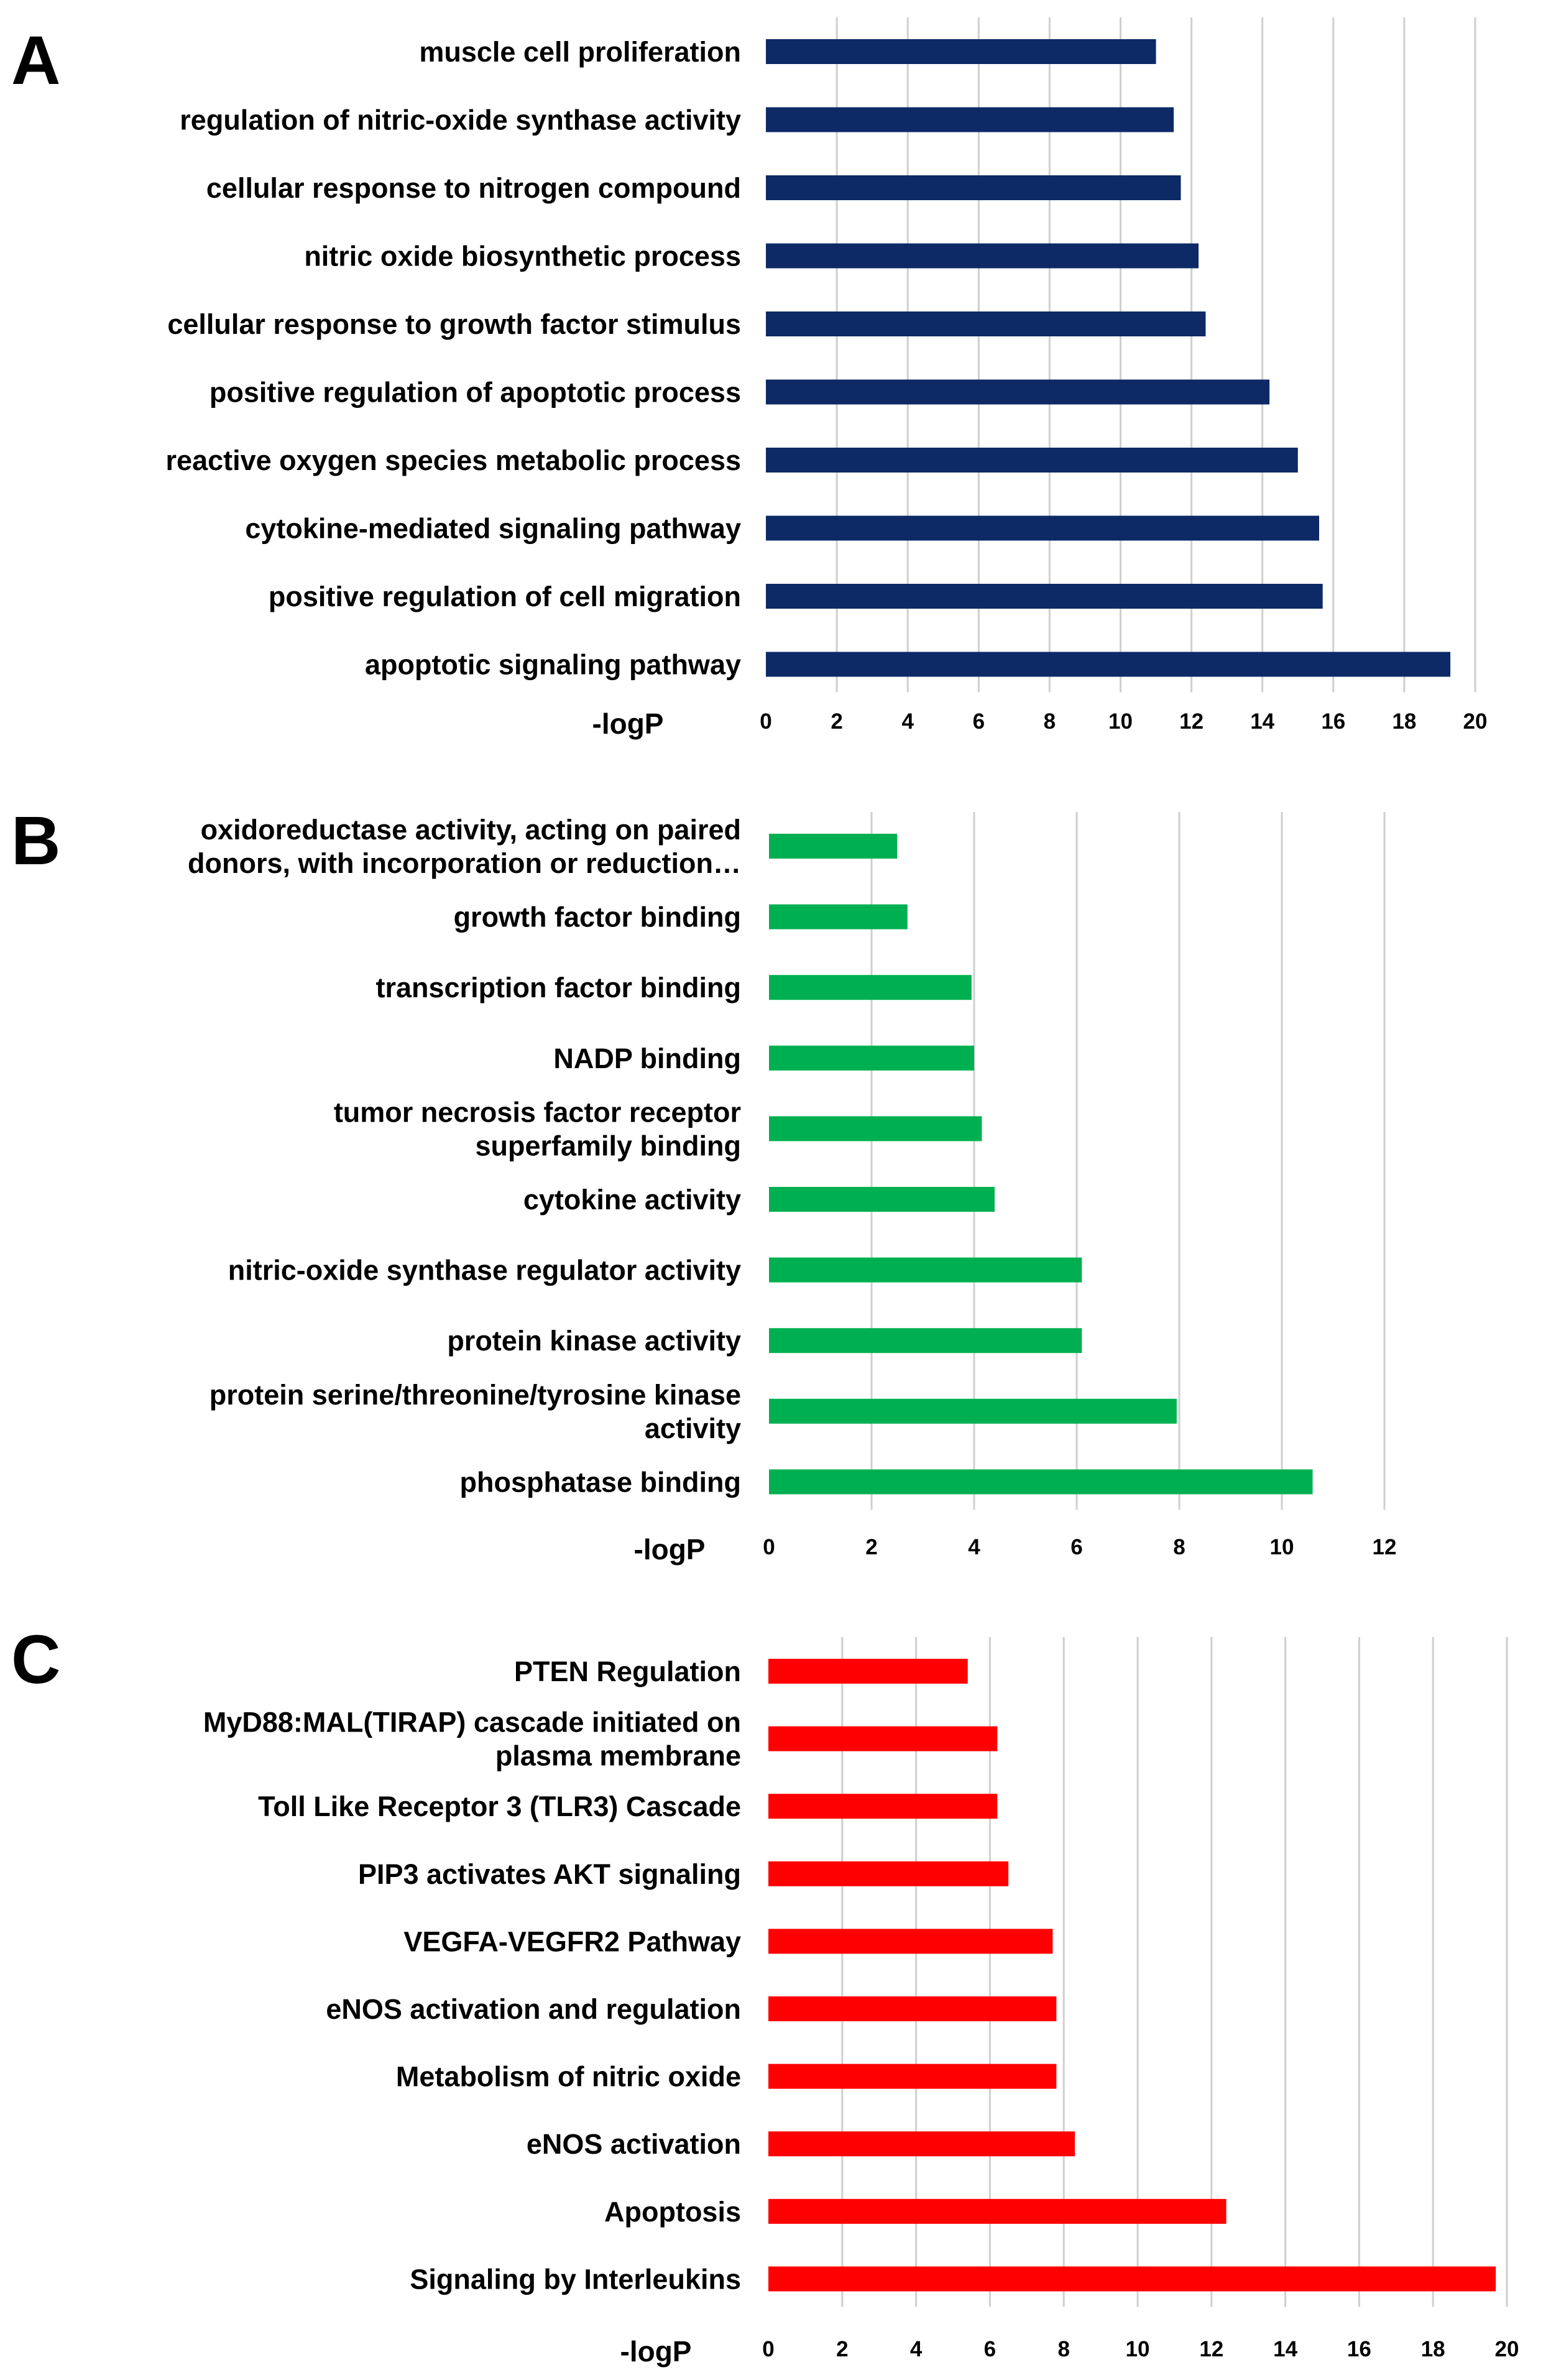  I want to click on category-label: eNOS activation, so click(634, 2144).